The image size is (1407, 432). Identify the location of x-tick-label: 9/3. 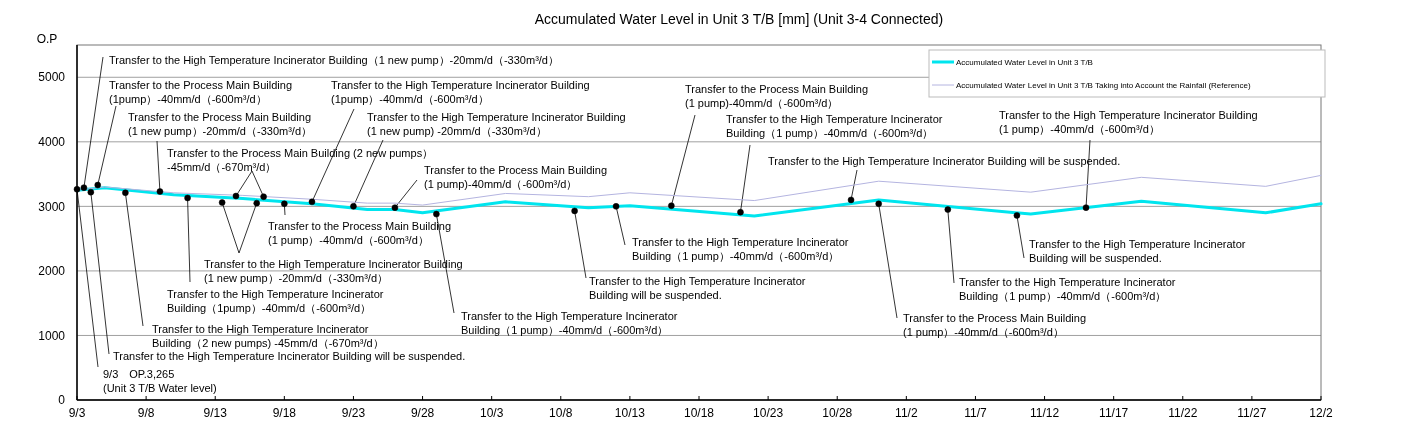
(77, 413).